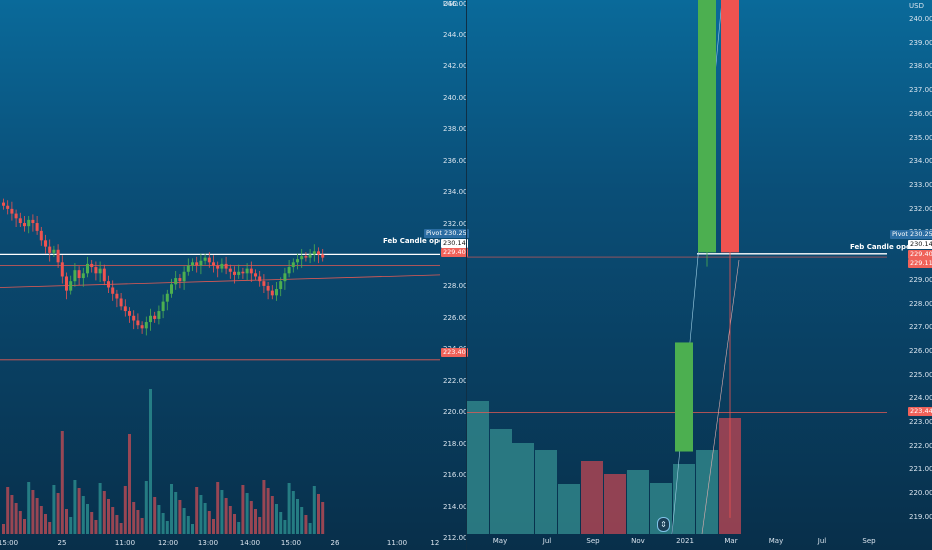  Describe the element at coordinates (455, 66) in the screenshot. I see `price-tick-label: 242.00` at that location.